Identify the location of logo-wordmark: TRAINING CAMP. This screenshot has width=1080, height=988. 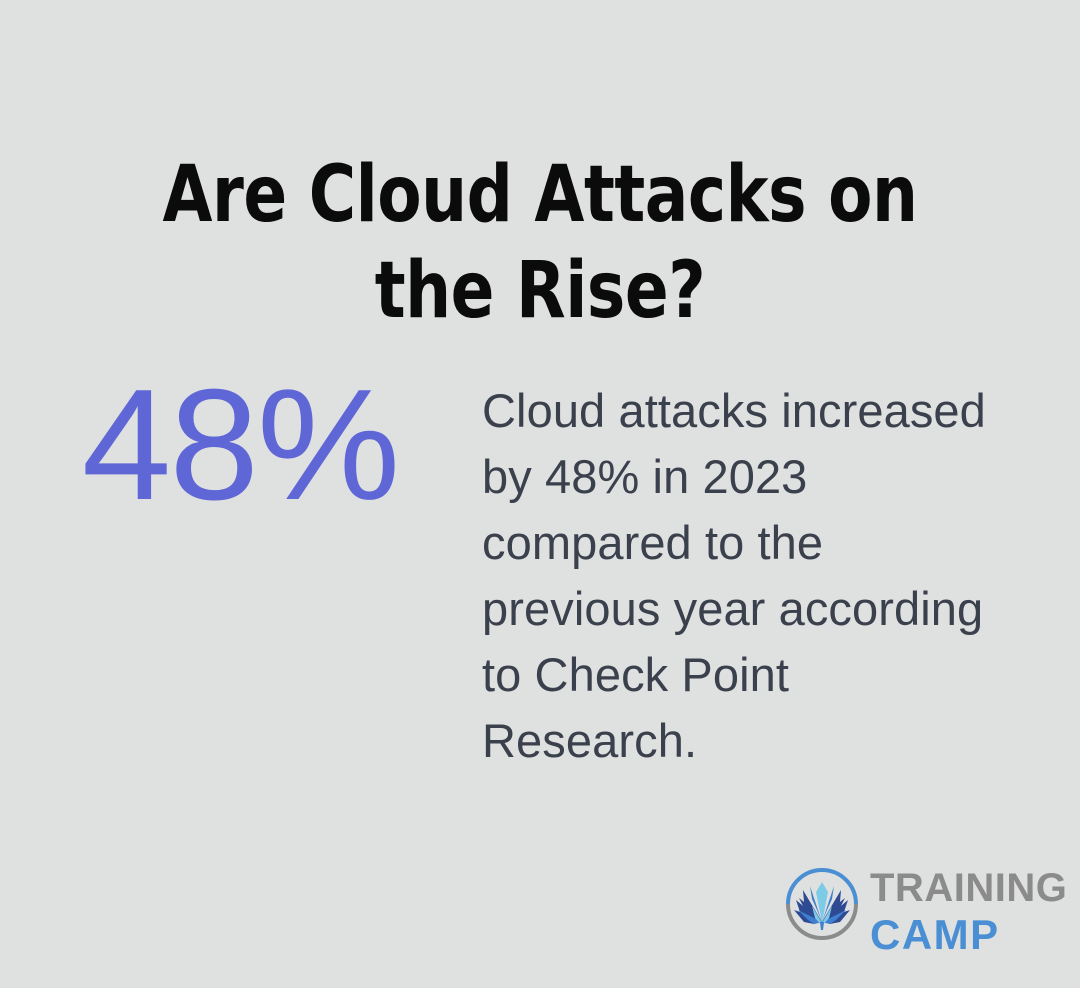
(969, 910).